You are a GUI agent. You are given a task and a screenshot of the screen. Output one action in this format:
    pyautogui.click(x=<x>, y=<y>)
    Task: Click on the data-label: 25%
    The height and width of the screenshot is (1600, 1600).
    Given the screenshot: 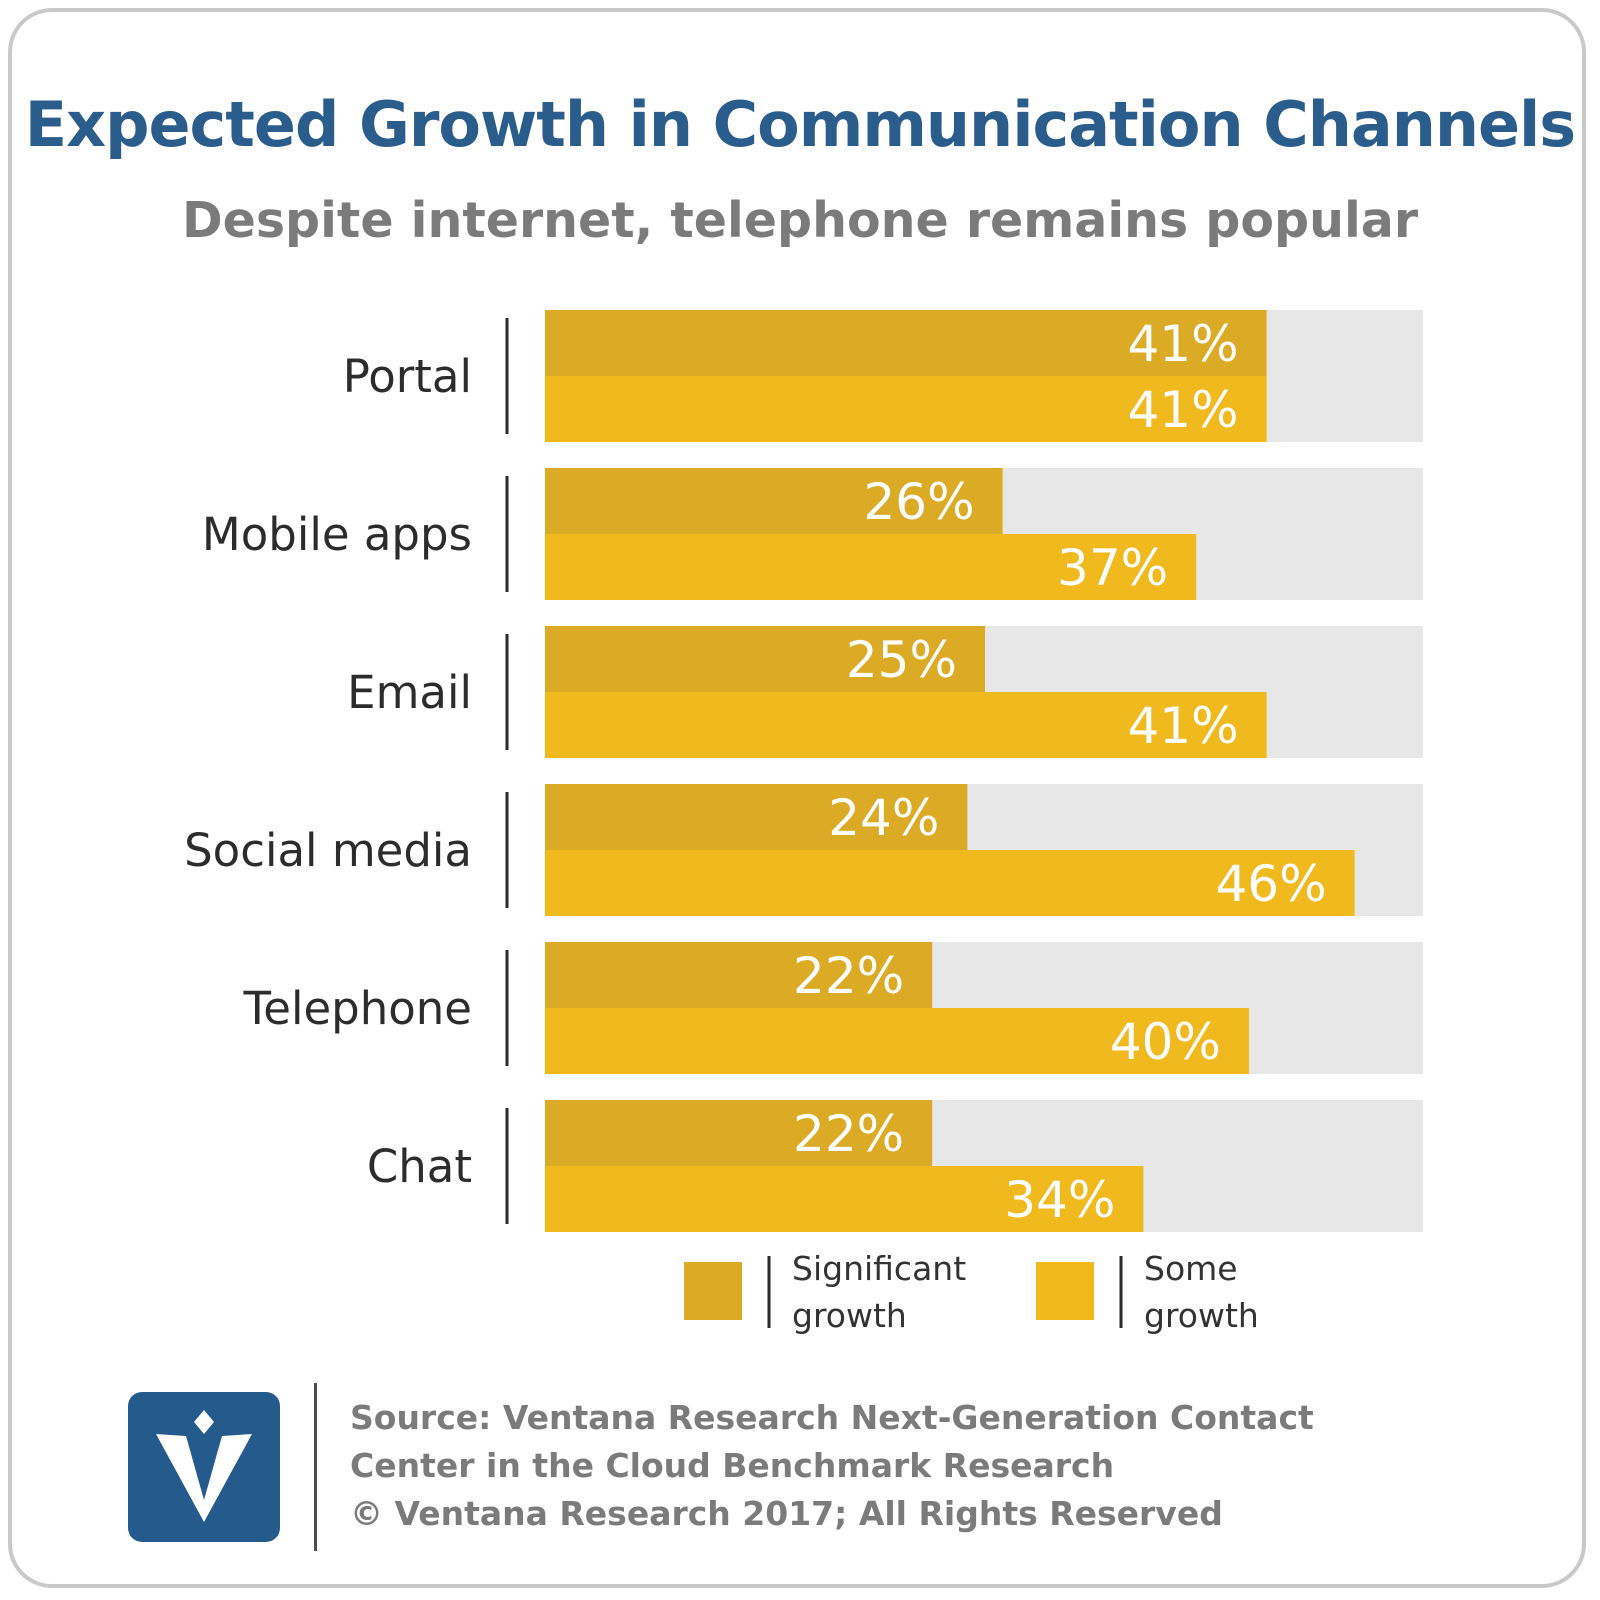 What is the action you would take?
    pyautogui.click(x=901, y=660)
    